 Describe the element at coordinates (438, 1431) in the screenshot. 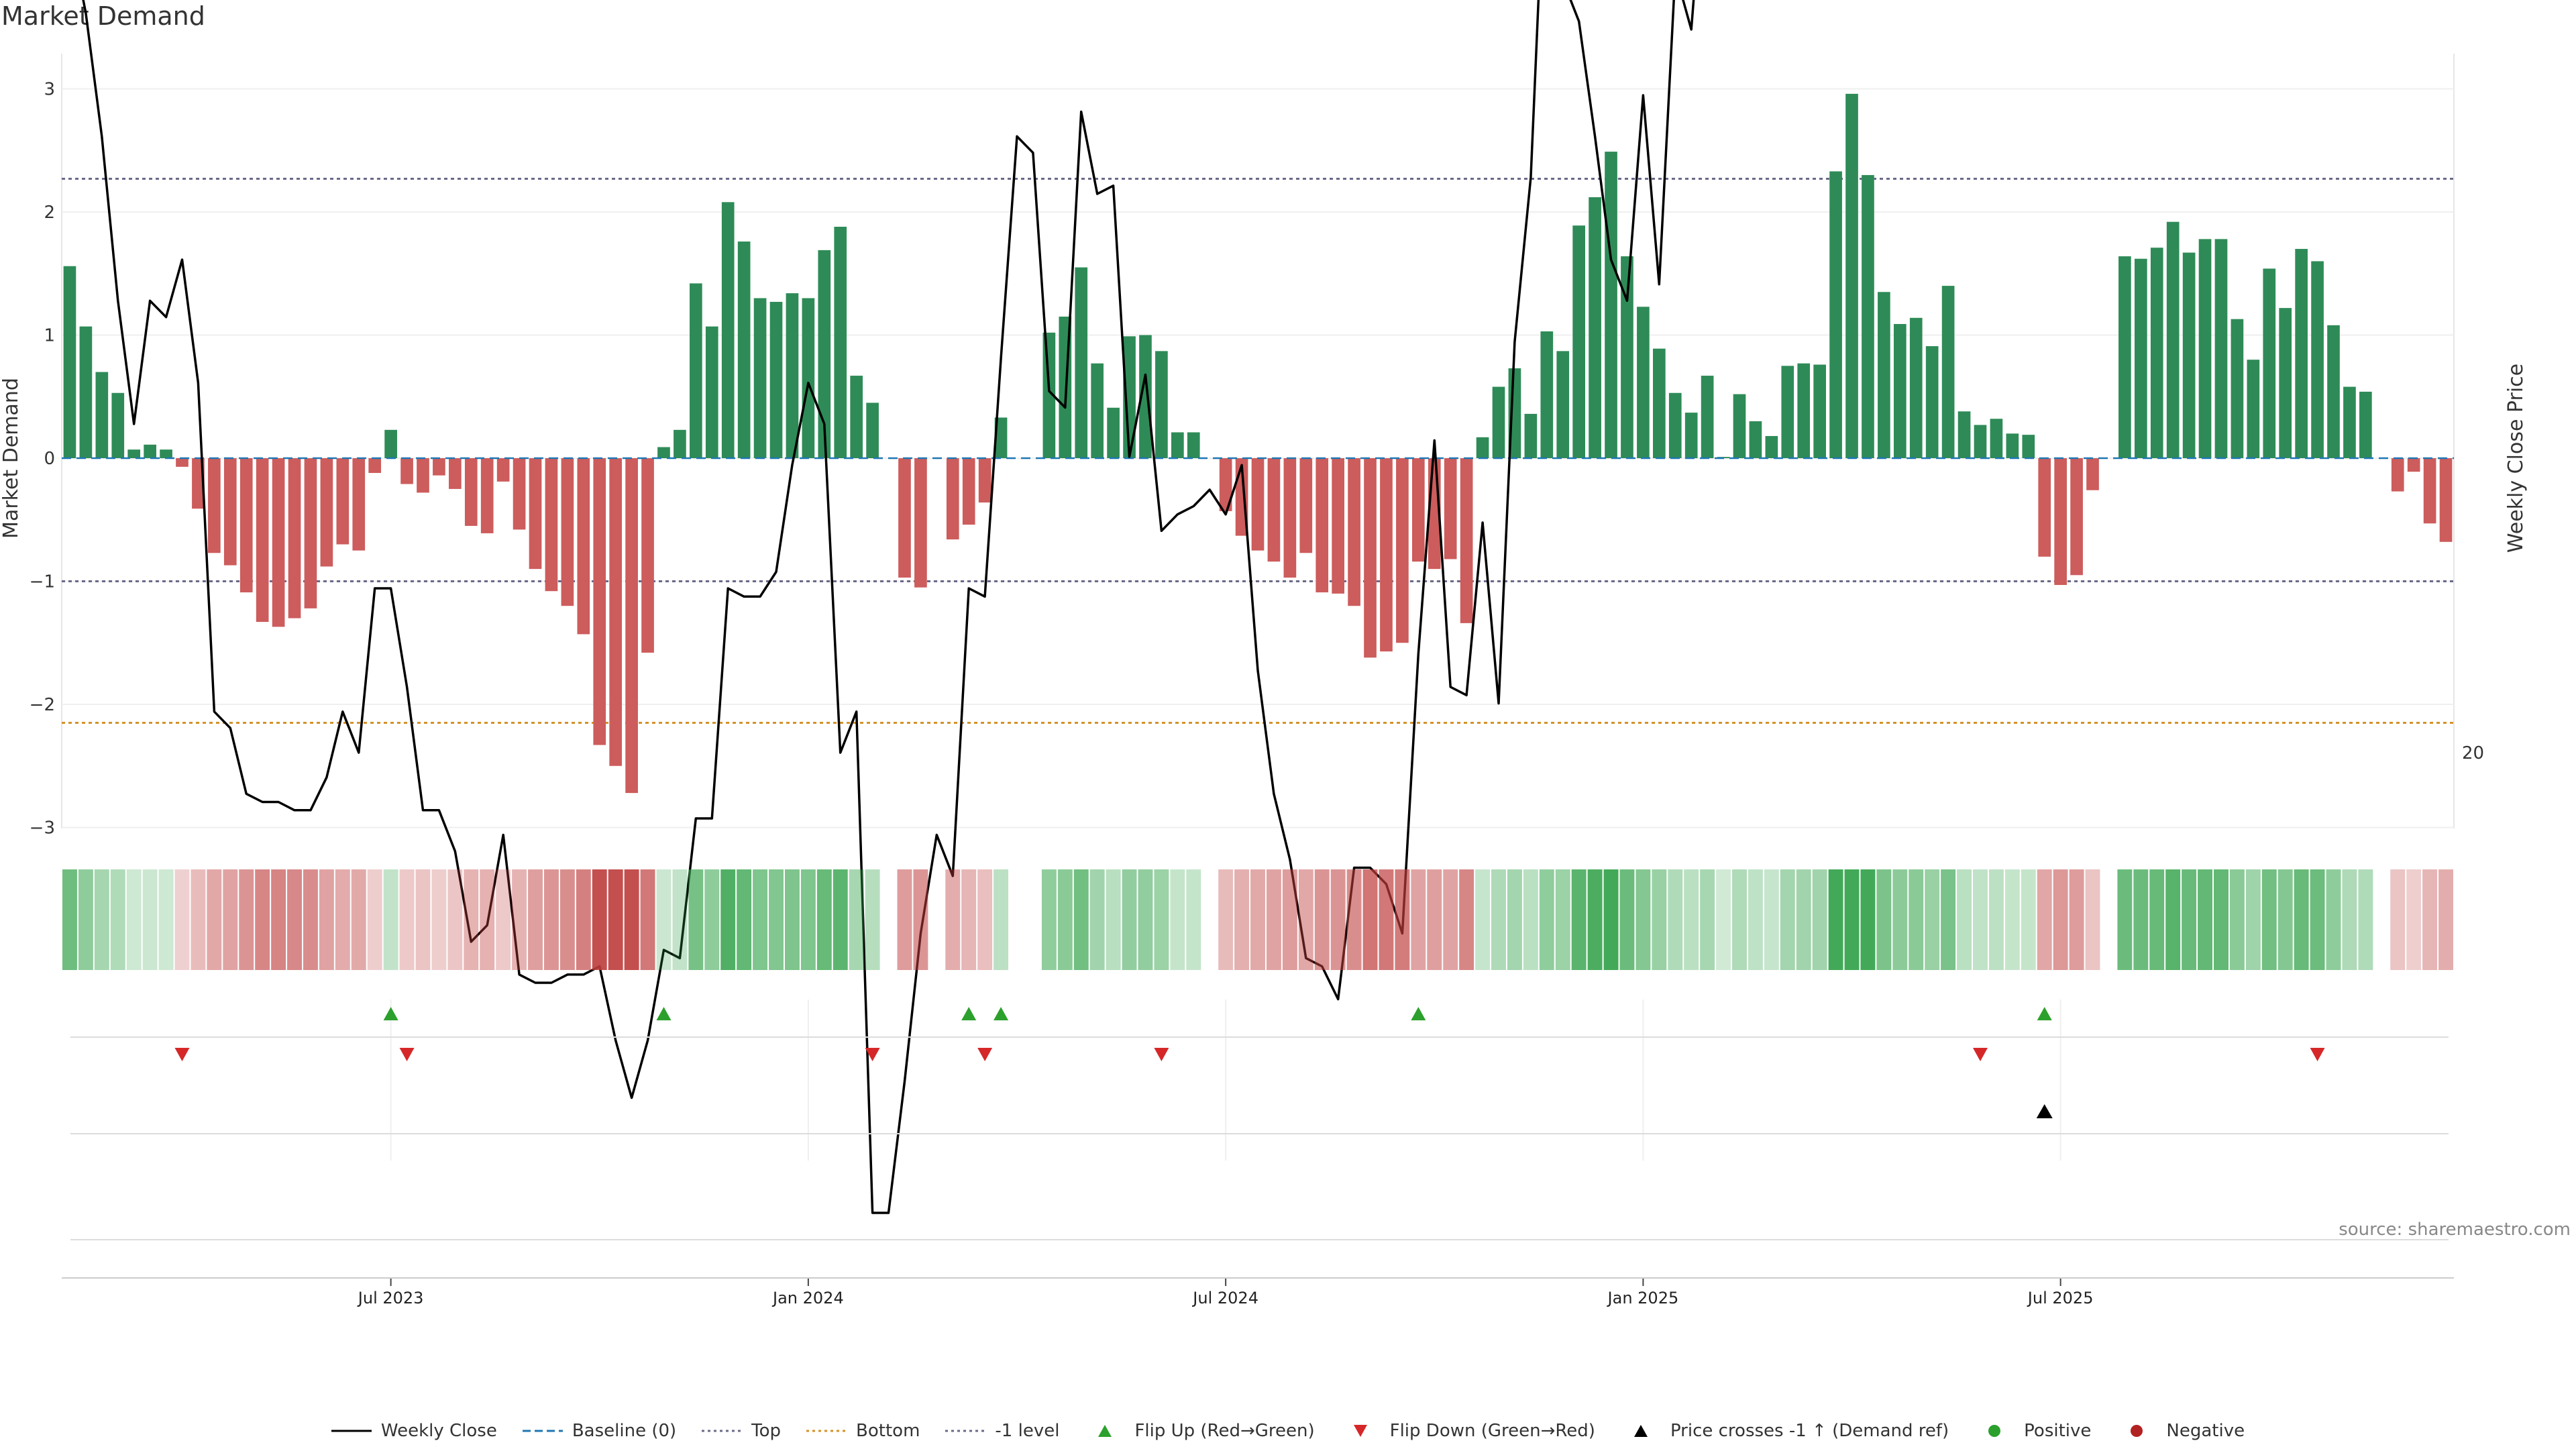

I see `legend-label: Weekly Close` at that location.